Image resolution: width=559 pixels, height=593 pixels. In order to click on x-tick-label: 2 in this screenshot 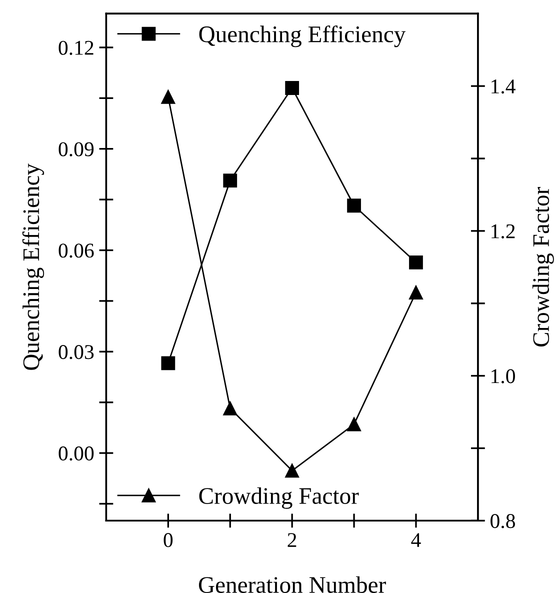, I will do `click(292, 540)`.